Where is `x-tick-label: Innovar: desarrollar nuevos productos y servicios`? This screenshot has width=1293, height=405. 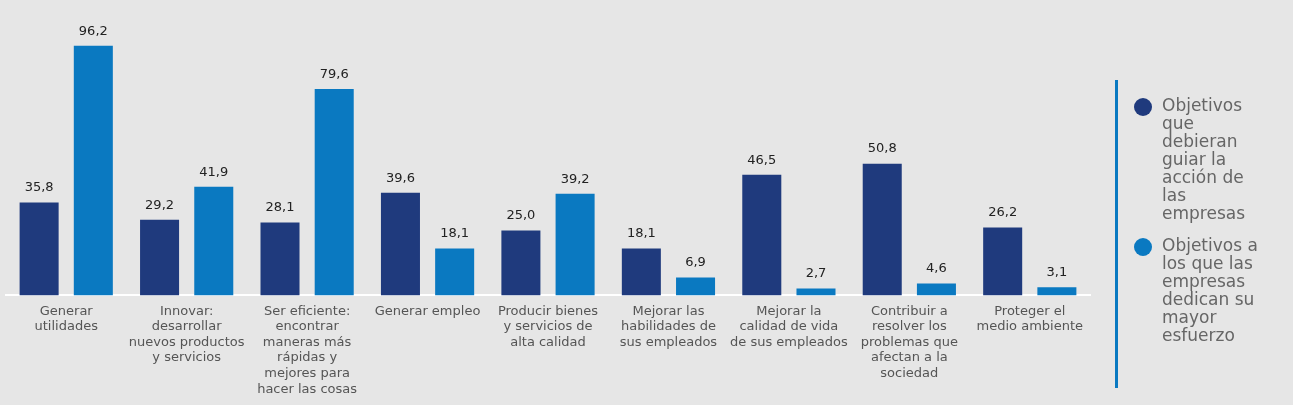 x-tick-label: Innovar: desarrollar nuevos productos y servicios is located at coordinates (186, 333).